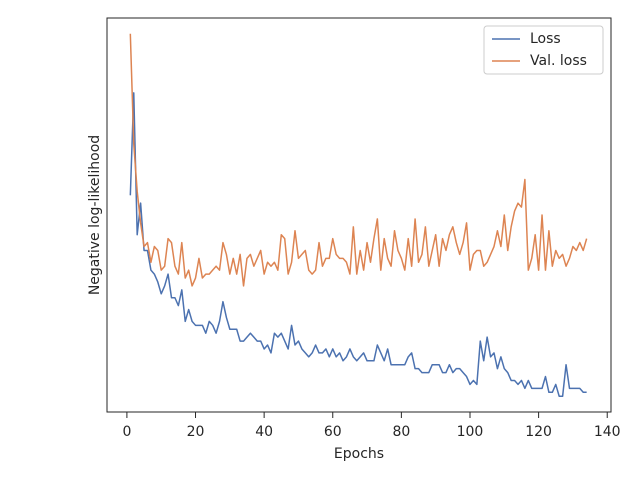 This screenshot has width=640, height=480. What do you see at coordinates (401, 432) in the screenshot?
I see `x-tick-label: 80` at bounding box center [401, 432].